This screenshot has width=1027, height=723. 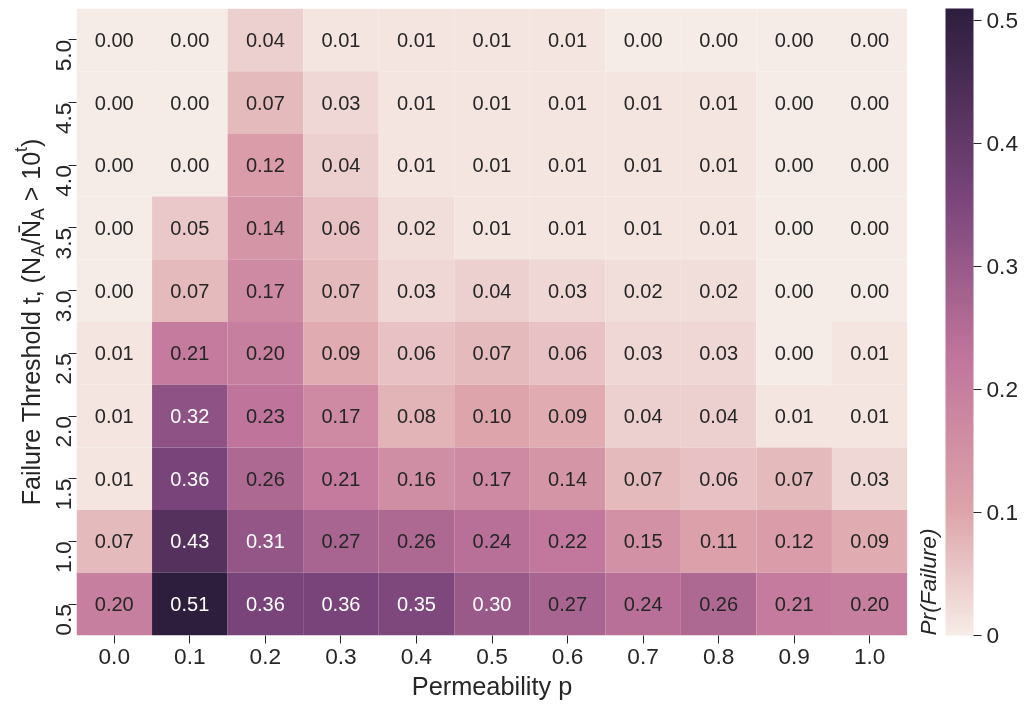 What do you see at coordinates (416, 604) in the screenshot?
I see `data-label: 0.35` at bounding box center [416, 604].